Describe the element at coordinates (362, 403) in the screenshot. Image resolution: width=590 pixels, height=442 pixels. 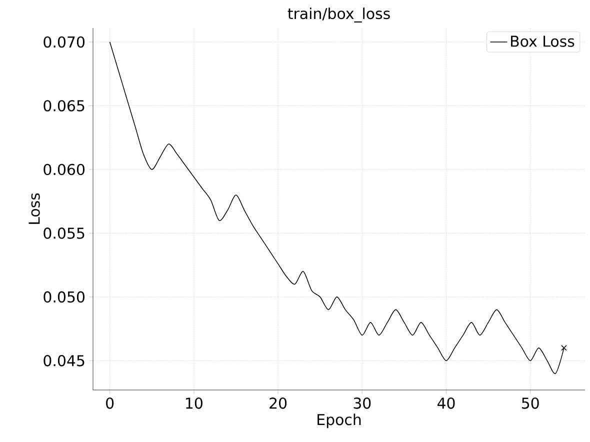
I see `x-tick-label: 30` at that location.